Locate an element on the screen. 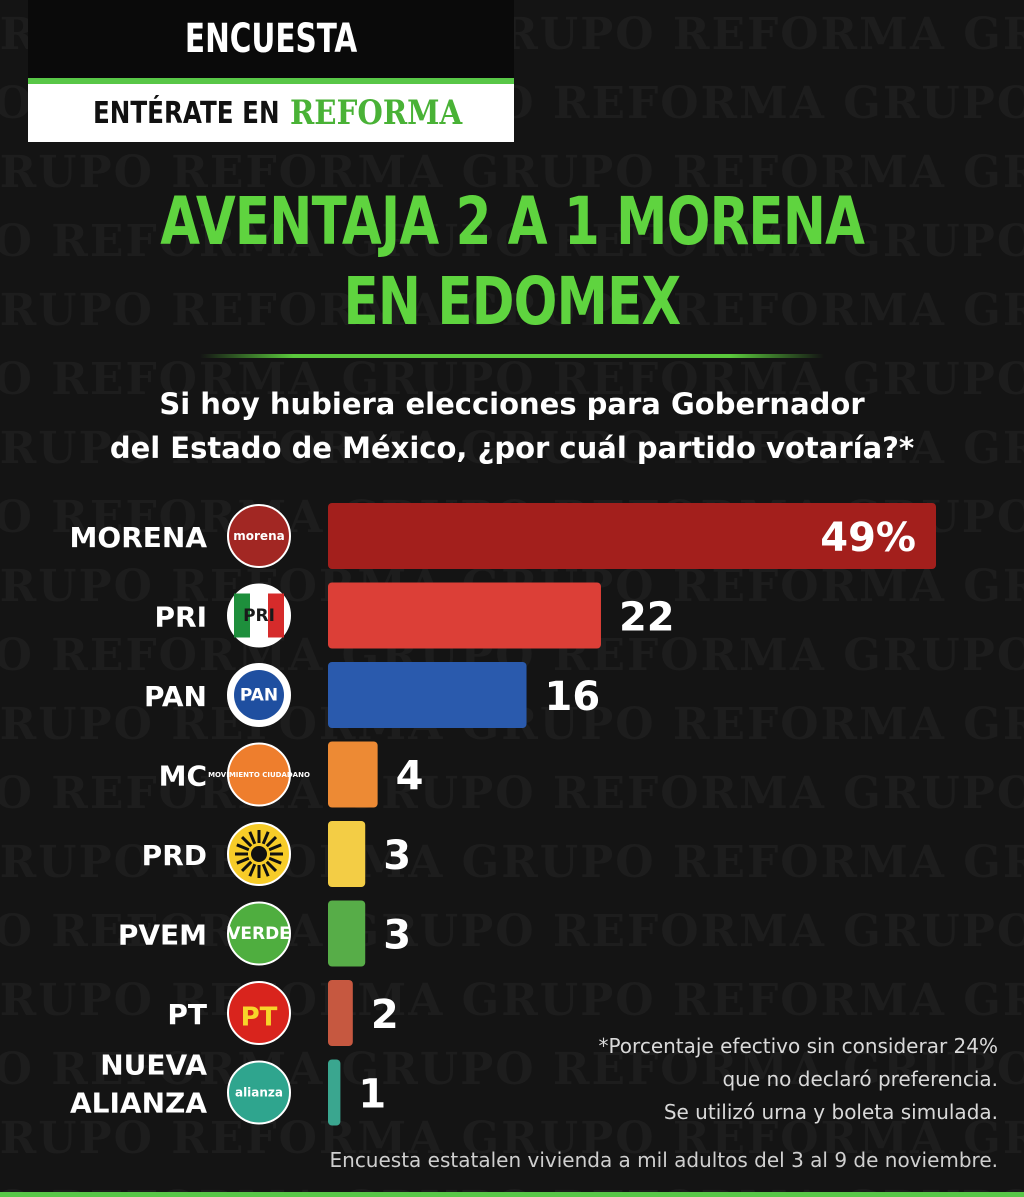  header-subtitle-box: ENTÉRATE EN REFORMA is located at coordinates (271, 113).